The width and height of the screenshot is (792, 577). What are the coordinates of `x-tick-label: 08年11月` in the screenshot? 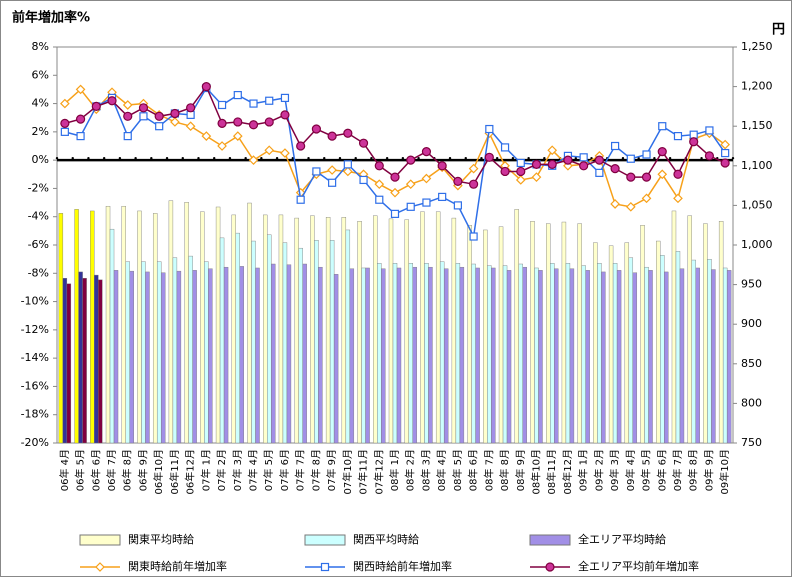 It's located at (551, 471).